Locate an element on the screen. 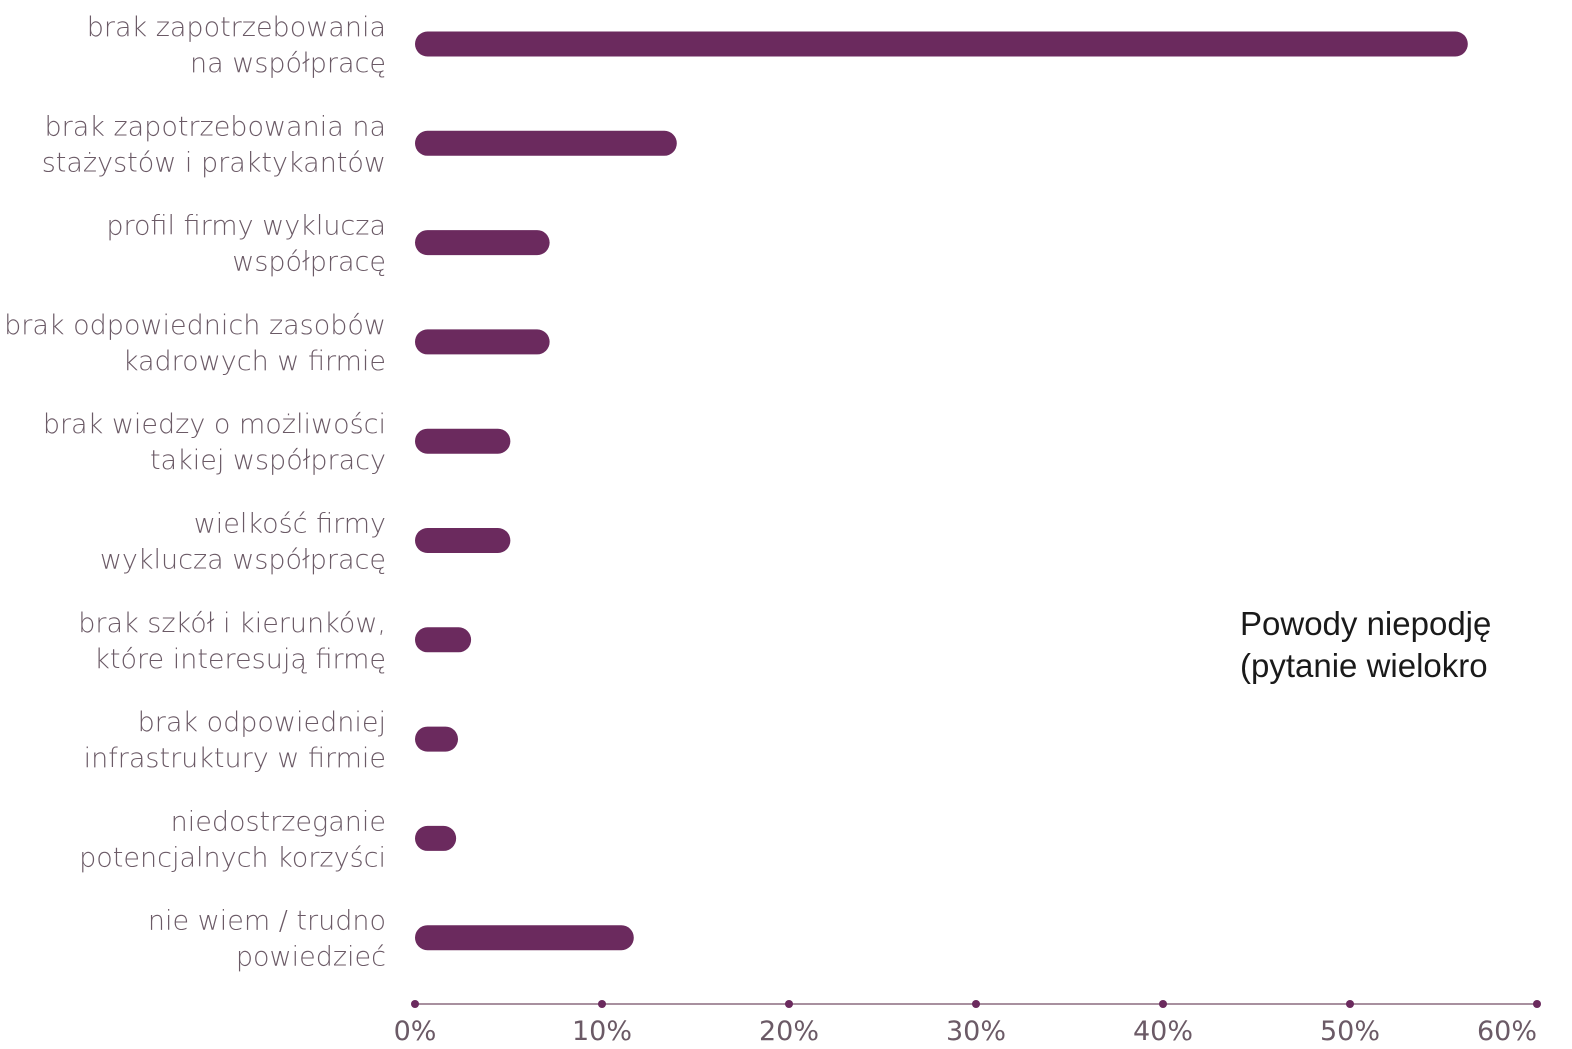  category-label-1: brak zapotrzebowania na współpracę is located at coordinates (236, 45).